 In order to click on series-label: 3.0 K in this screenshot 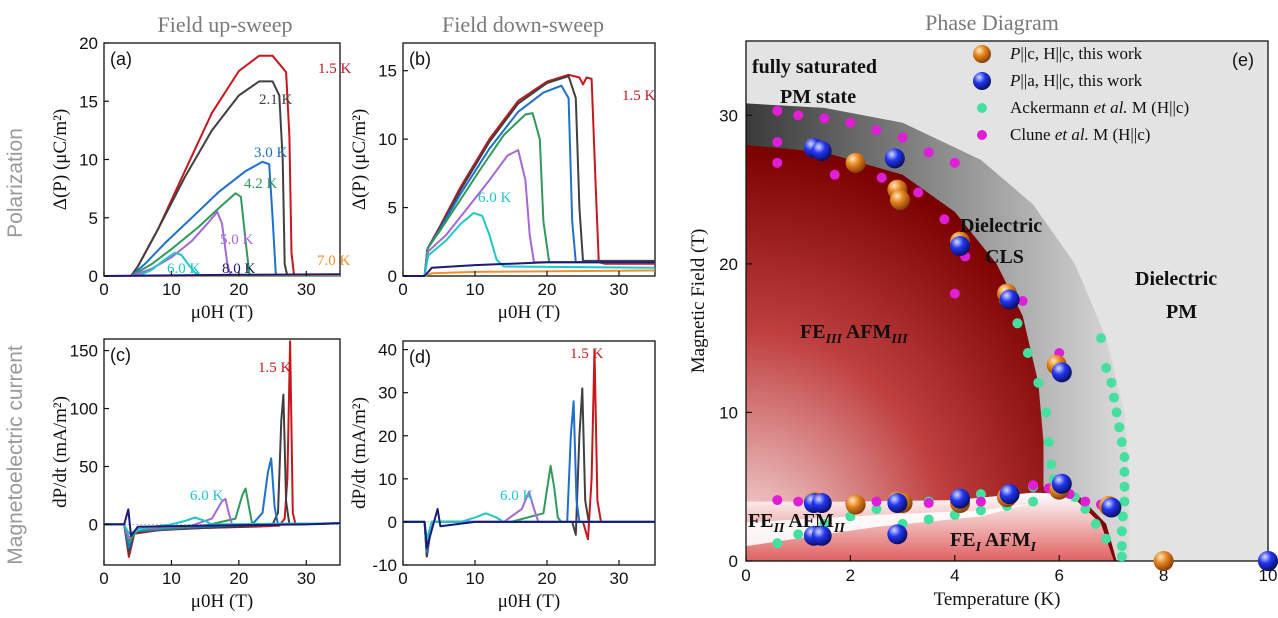, I will do `click(271, 153)`.